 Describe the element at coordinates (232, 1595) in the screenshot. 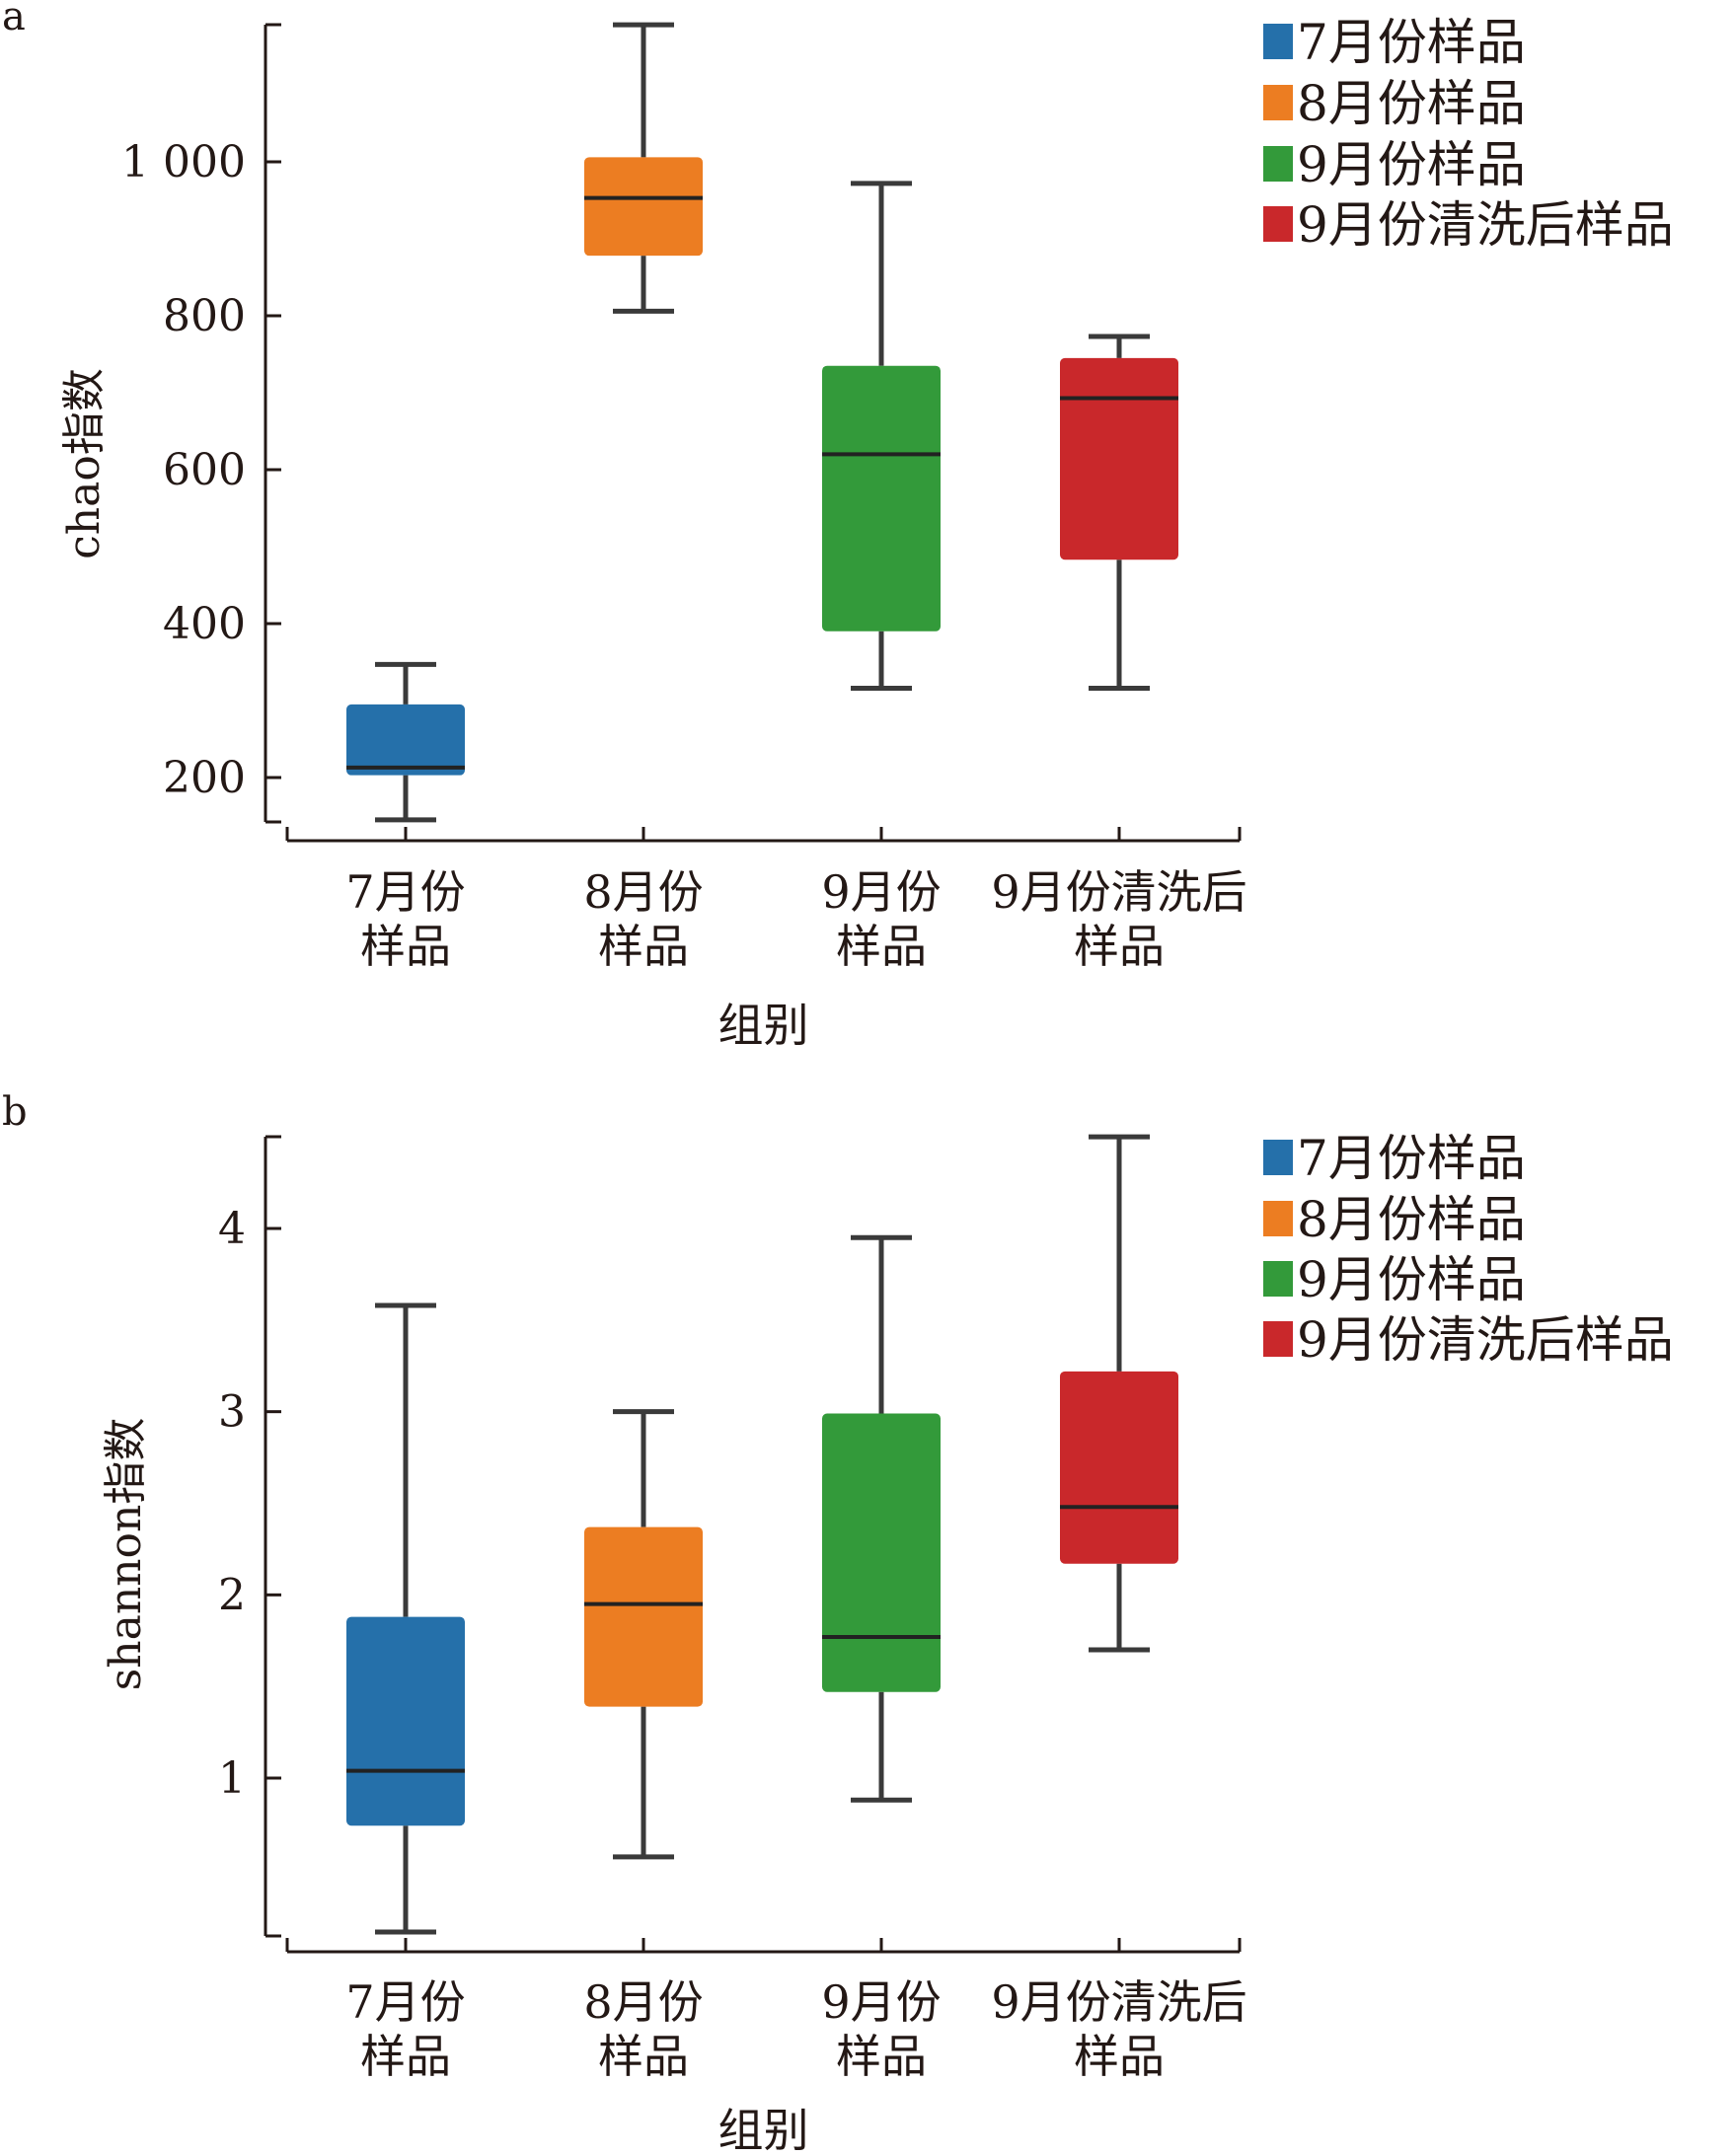

I see `y-tick-label: 2` at that location.